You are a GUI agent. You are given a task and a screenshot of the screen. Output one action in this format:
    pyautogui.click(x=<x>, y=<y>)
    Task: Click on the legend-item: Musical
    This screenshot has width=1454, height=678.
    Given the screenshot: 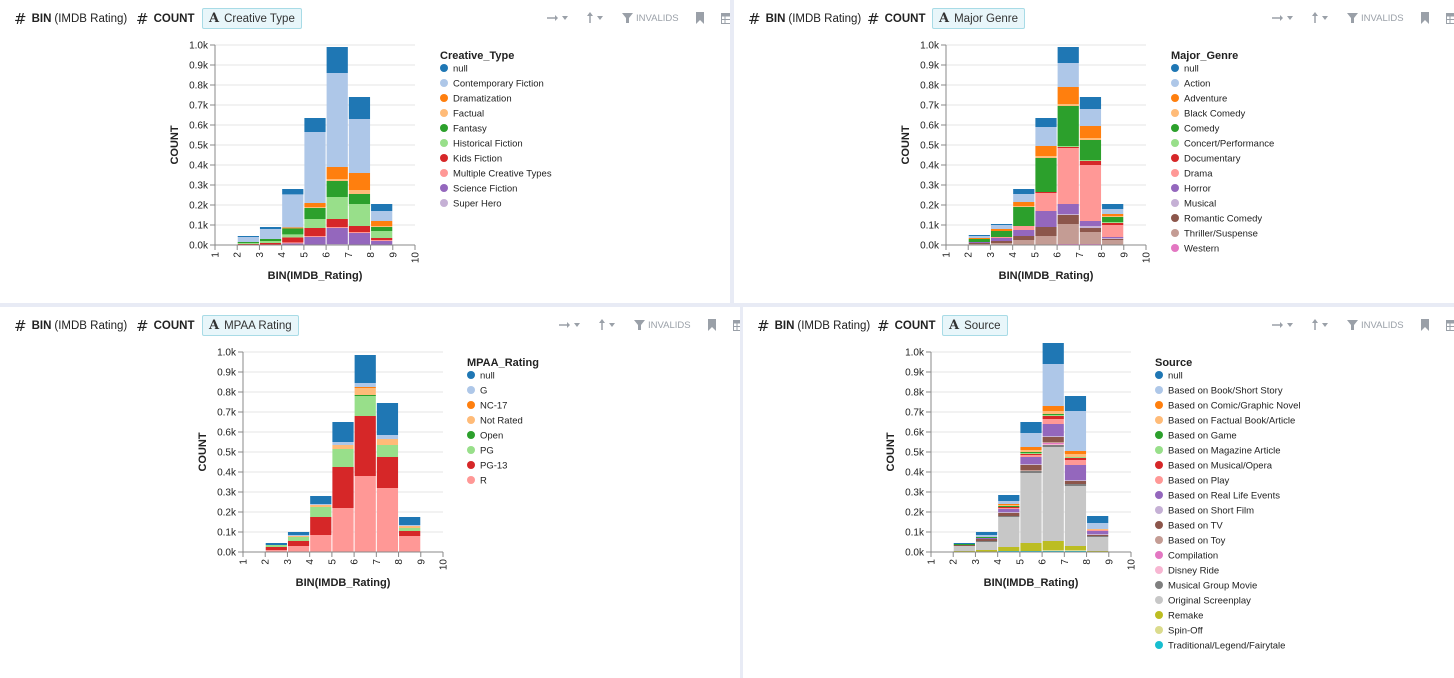 What is the action you would take?
    pyautogui.click(x=1193, y=204)
    